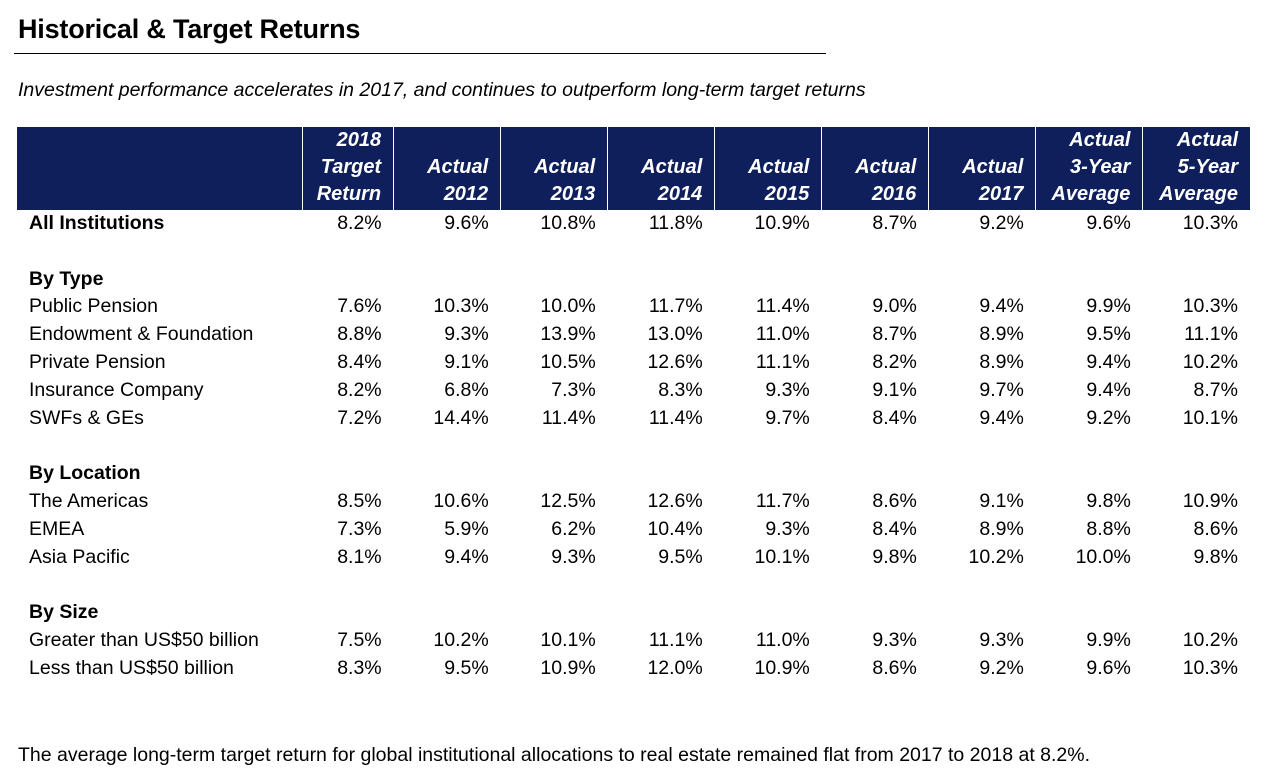  What do you see at coordinates (782, 334) in the screenshot?
I see `value-cell: 11.0%` at bounding box center [782, 334].